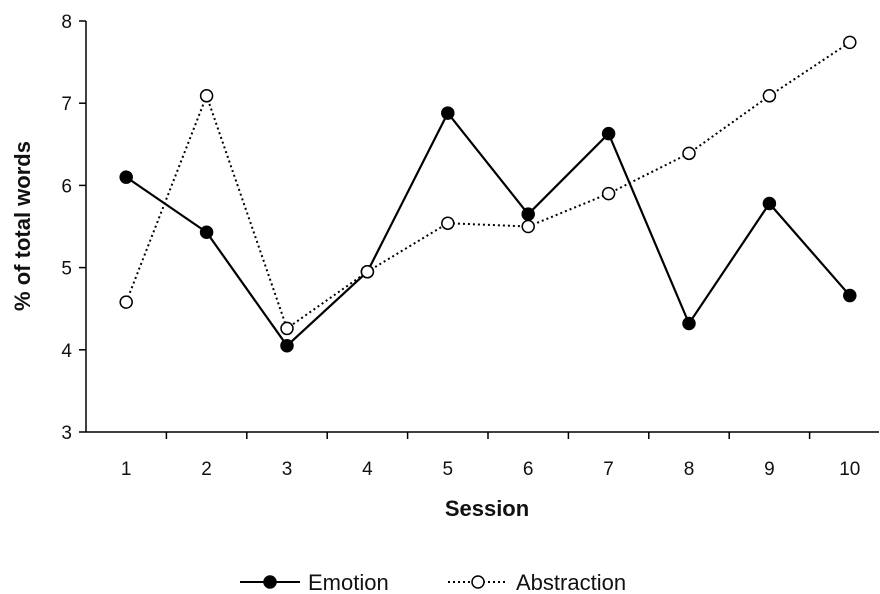 The height and width of the screenshot is (594, 880). What do you see at coordinates (433, 582) in the screenshot?
I see `legend: Emotion Abstraction` at bounding box center [433, 582].